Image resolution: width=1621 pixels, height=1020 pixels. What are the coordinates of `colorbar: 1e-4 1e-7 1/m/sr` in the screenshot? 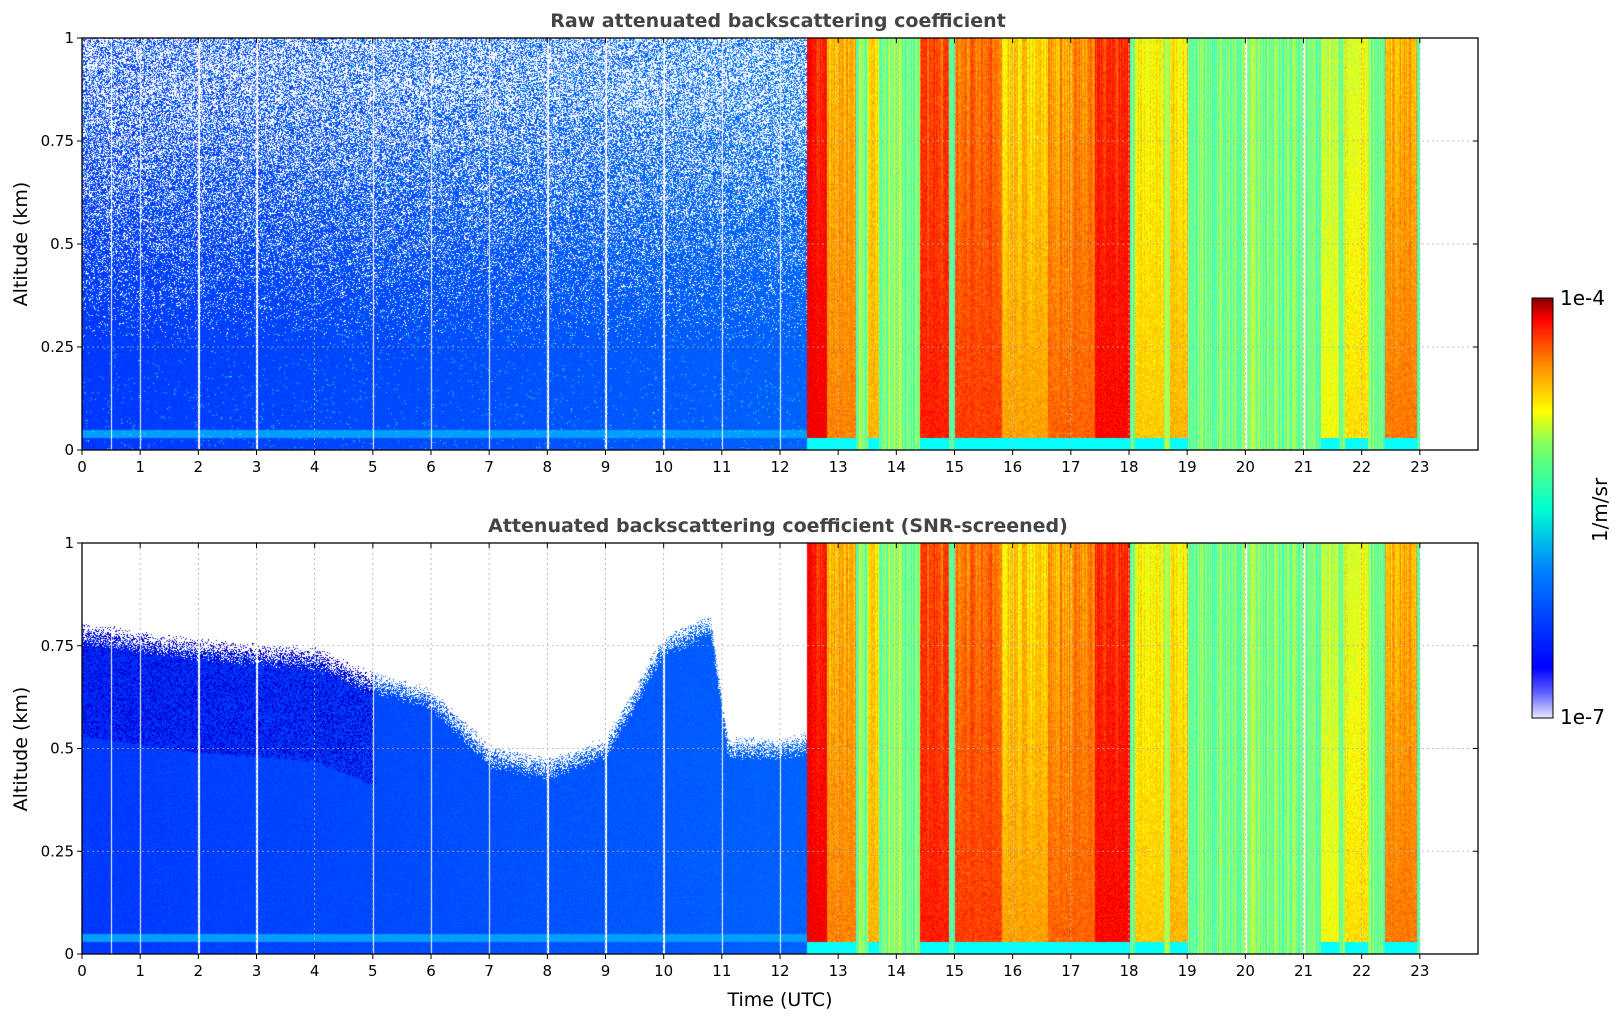 It's located at (1571, 507).